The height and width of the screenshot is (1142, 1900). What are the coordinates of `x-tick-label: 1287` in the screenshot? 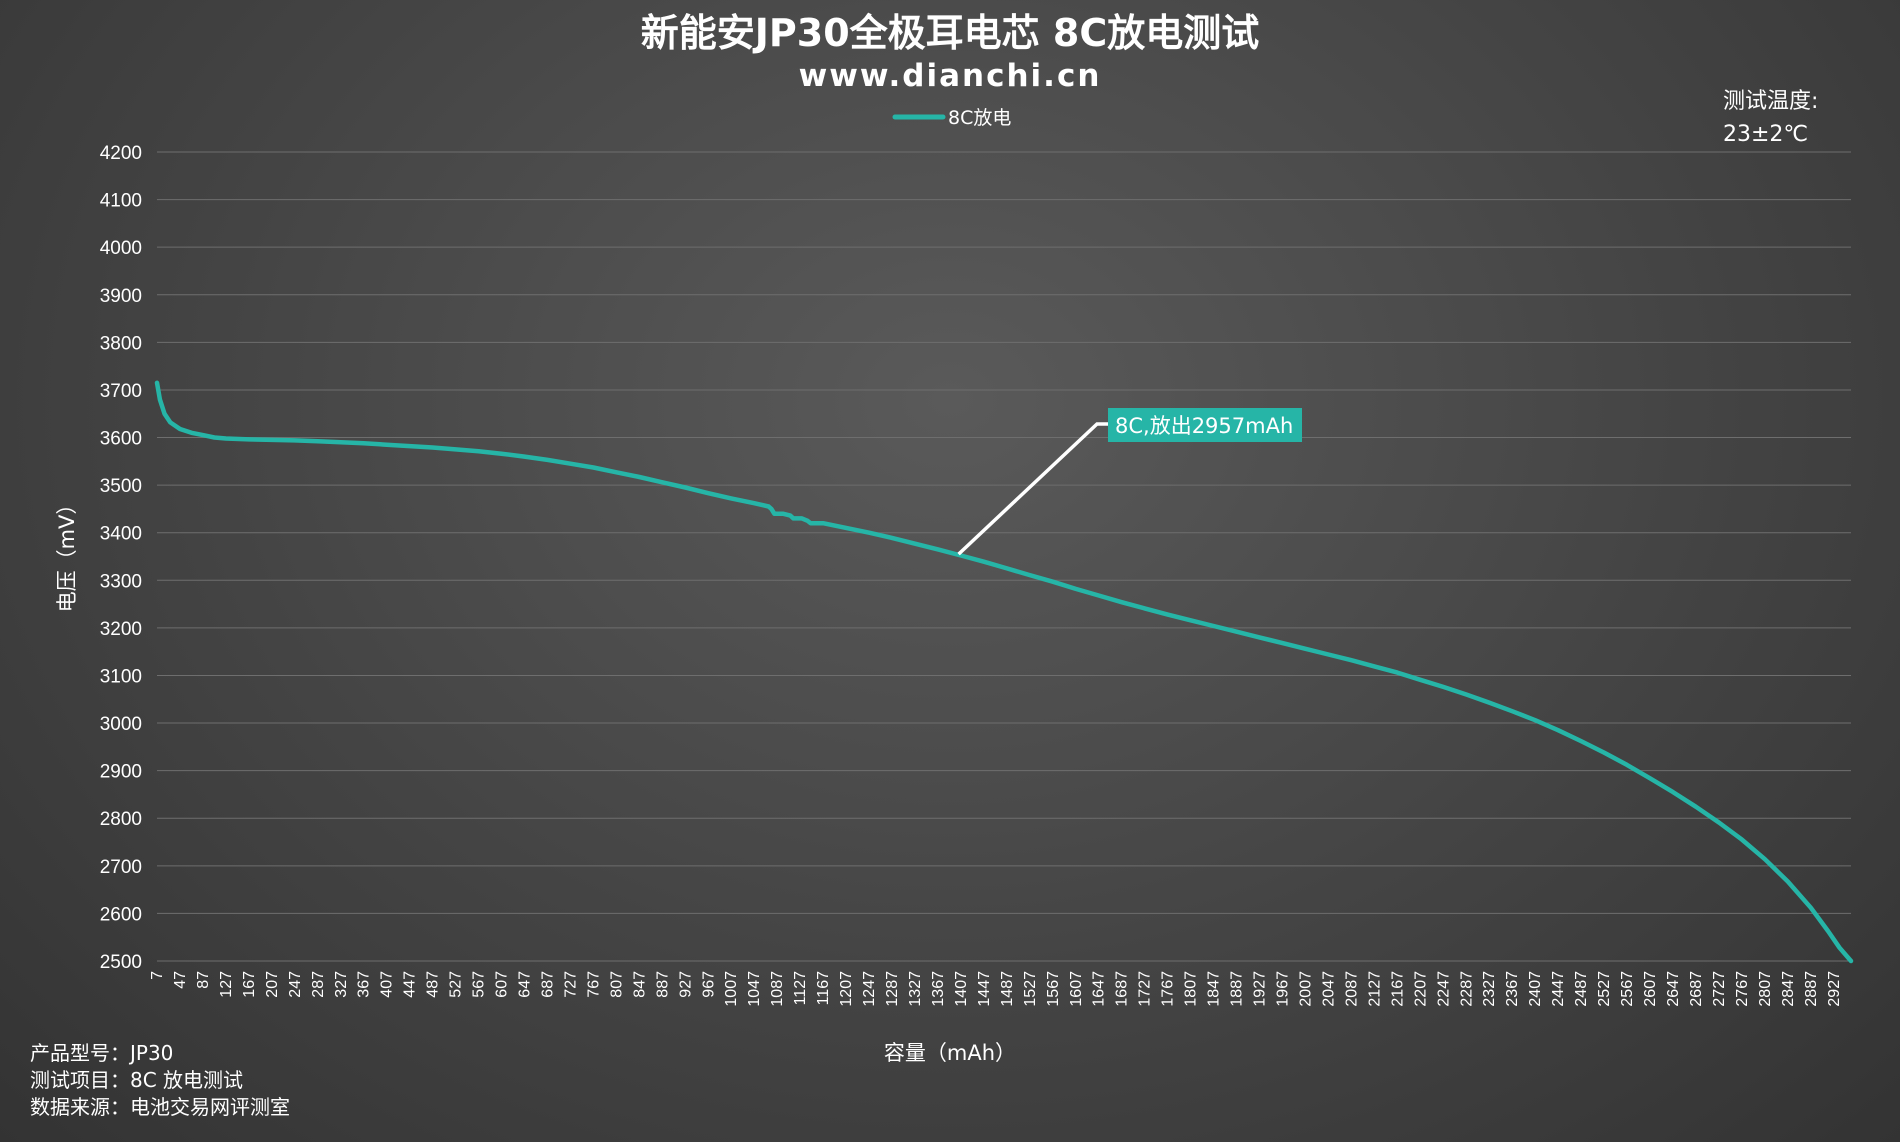 It's located at (892, 989).